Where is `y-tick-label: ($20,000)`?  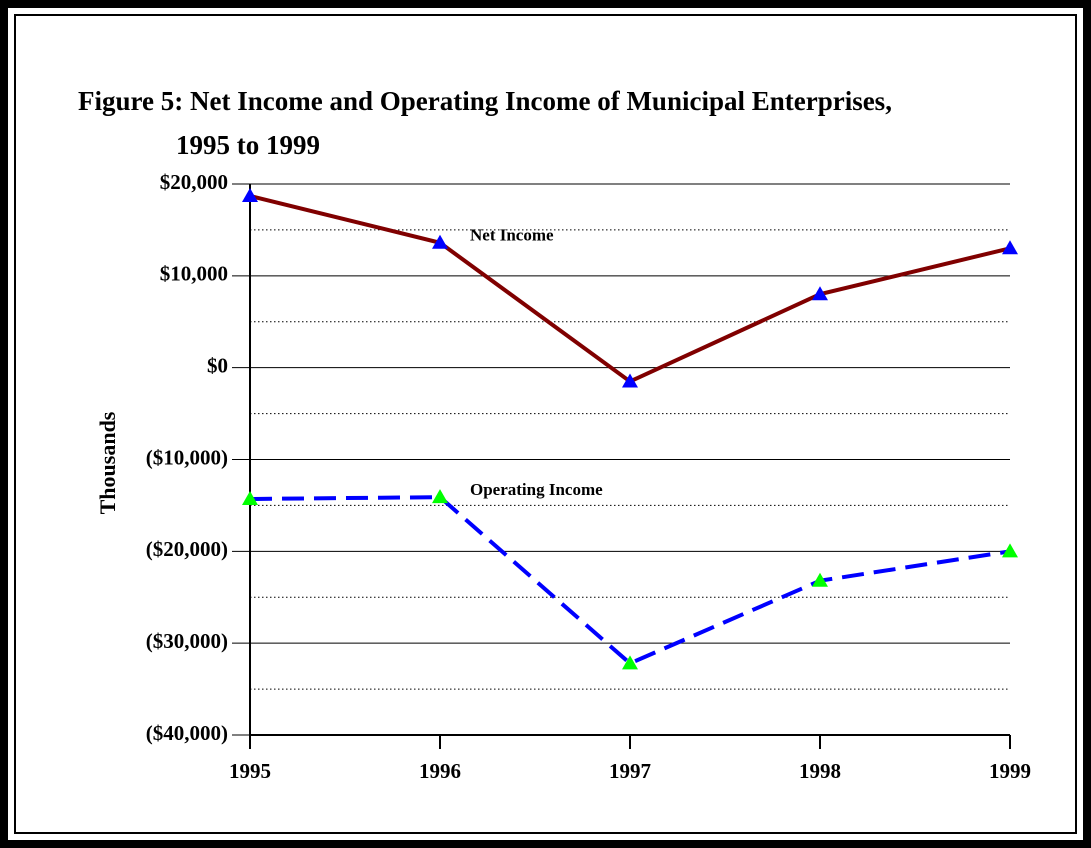 y-tick-label: ($20,000) is located at coordinates (187, 549).